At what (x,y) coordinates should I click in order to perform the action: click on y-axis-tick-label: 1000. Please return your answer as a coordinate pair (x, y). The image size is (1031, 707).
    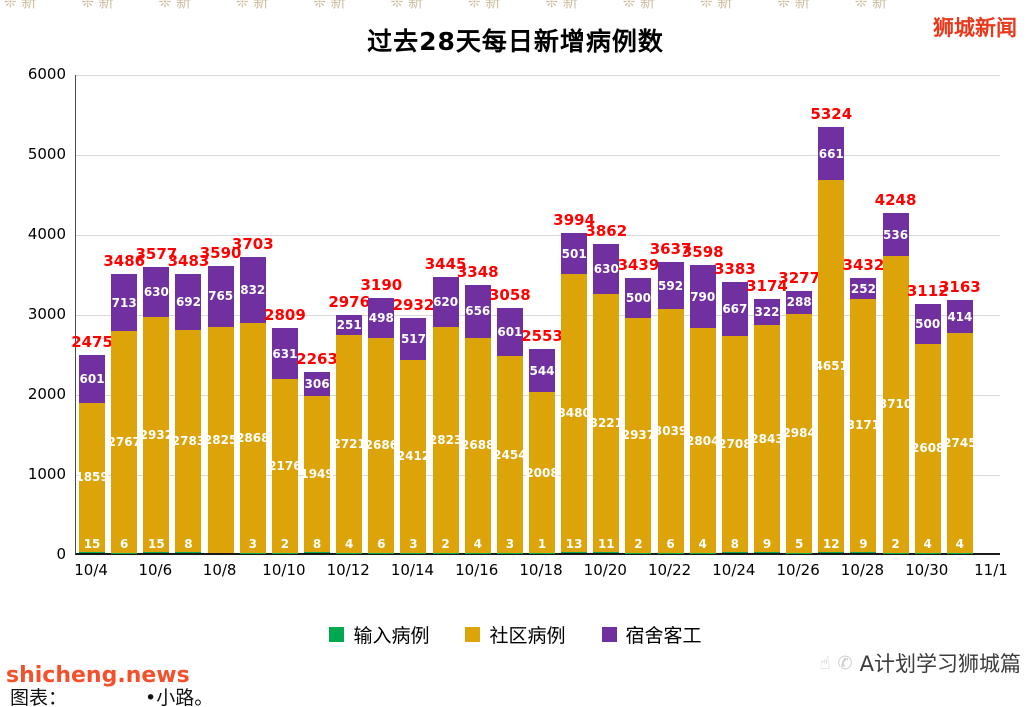
    Looking at the image, I should click on (46, 474).